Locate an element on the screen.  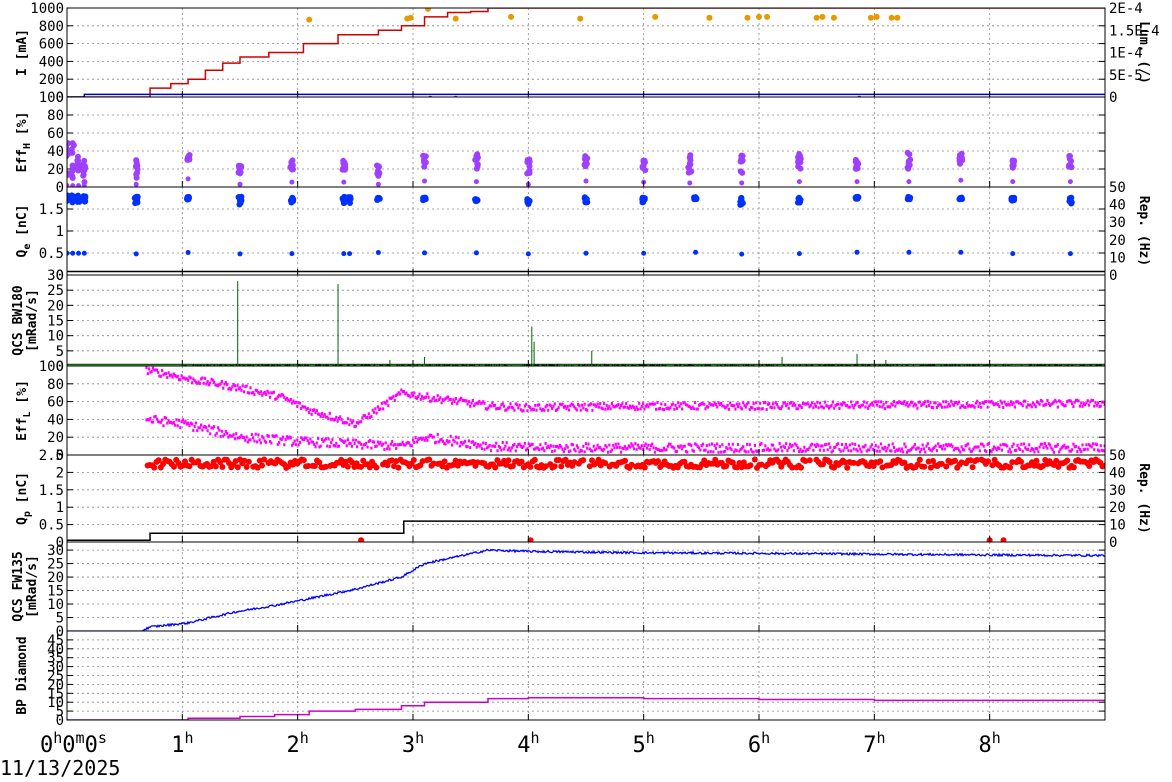
series-line is located at coordinates (586, 708).